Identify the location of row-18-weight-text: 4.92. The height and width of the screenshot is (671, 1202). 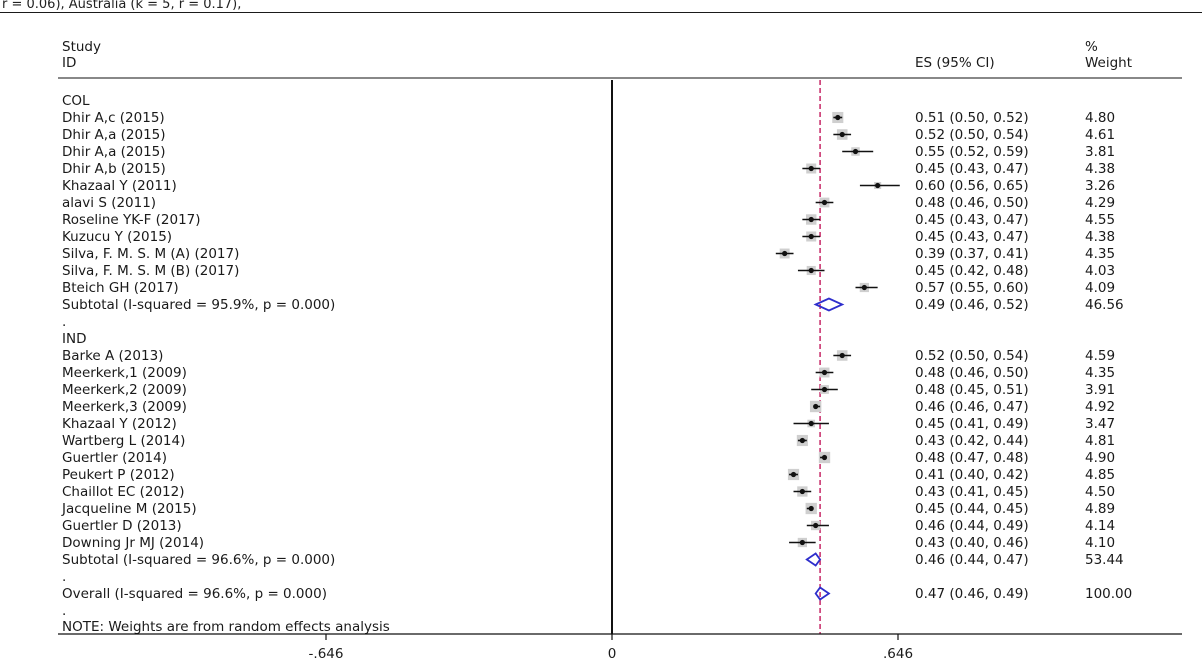
(1100, 407).